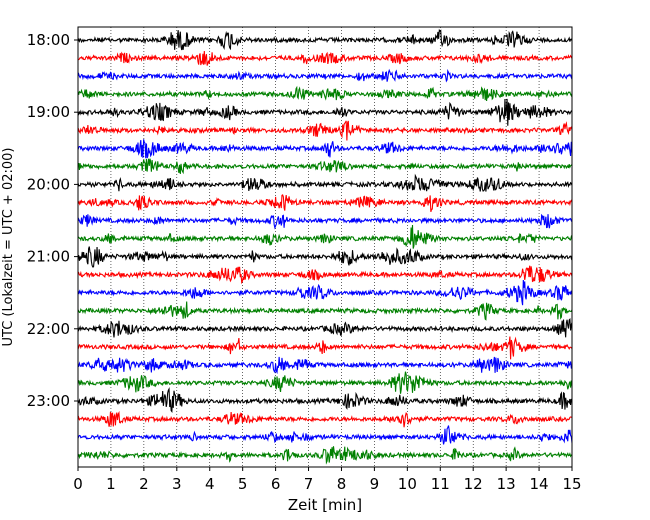  What do you see at coordinates (8, 247) in the screenshot?
I see `y-axis-label: UTC (Lokalzeit = UTC + 02:00)` at bounding box center [8, 247].